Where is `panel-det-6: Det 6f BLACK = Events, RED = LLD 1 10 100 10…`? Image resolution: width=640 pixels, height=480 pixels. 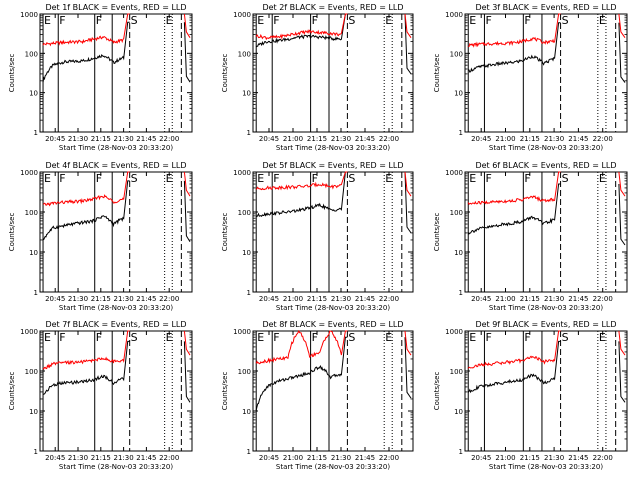 panel-det-6: Det 6f BLACK = Events, RED = LLD 1 10 100 10… is located at coordinates (530, 236).